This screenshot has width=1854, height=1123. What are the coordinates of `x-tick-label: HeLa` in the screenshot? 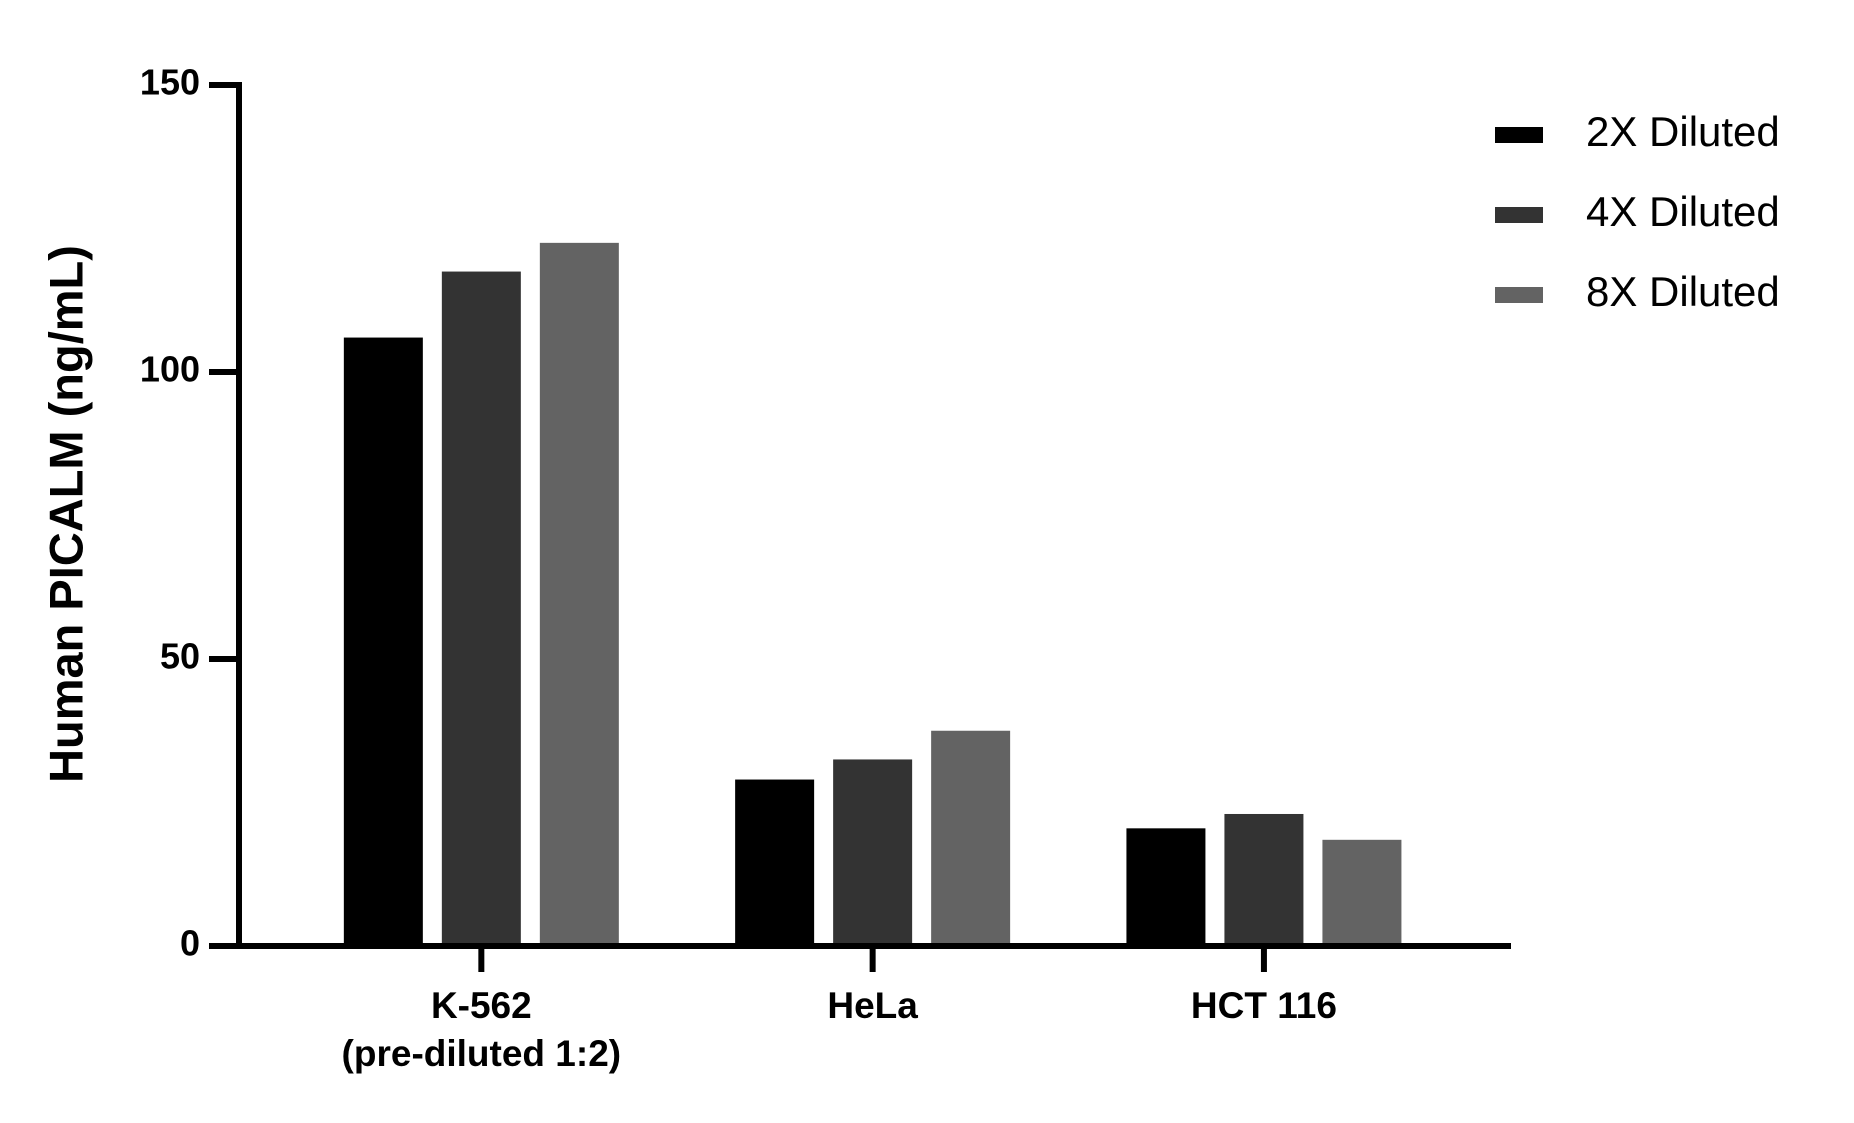 It's located at (872, 1005).